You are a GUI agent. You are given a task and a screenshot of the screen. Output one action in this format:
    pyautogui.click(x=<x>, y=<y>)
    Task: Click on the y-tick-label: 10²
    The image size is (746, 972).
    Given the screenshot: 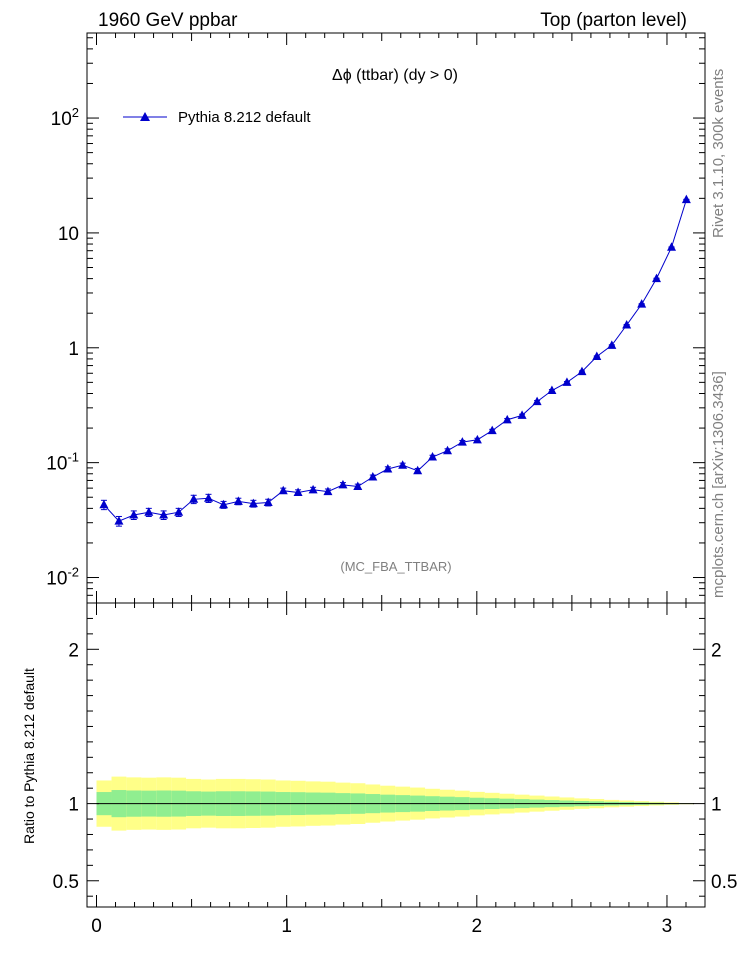 What is the action you would take?
    pyautogui.click(x=65, y=117)
    